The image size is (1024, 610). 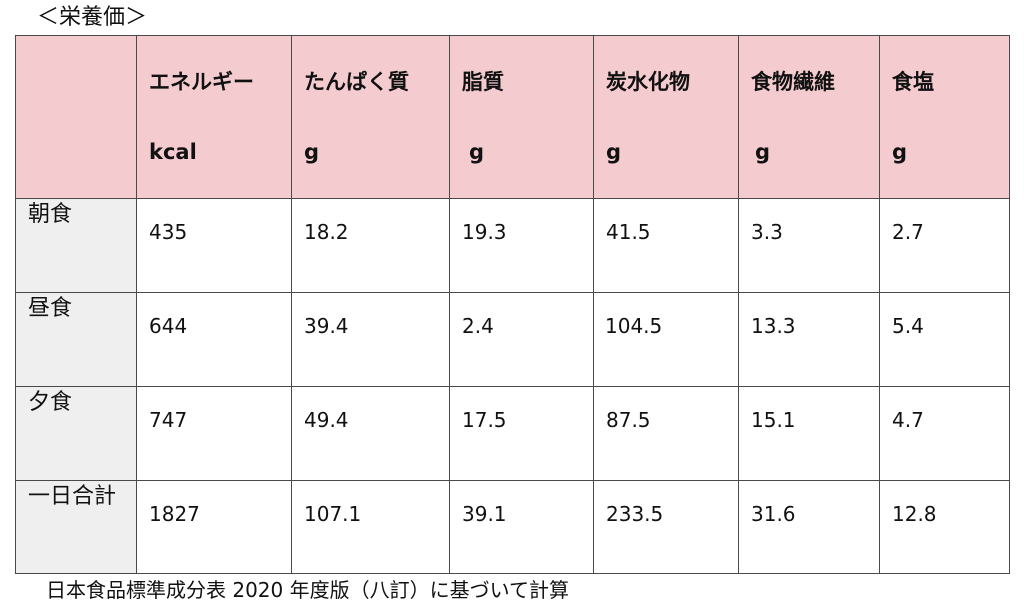 What do you see at coordinates (635, 514) in the screenshot?
I see `cell-value: 233.5` at bounding box center [635, 514].